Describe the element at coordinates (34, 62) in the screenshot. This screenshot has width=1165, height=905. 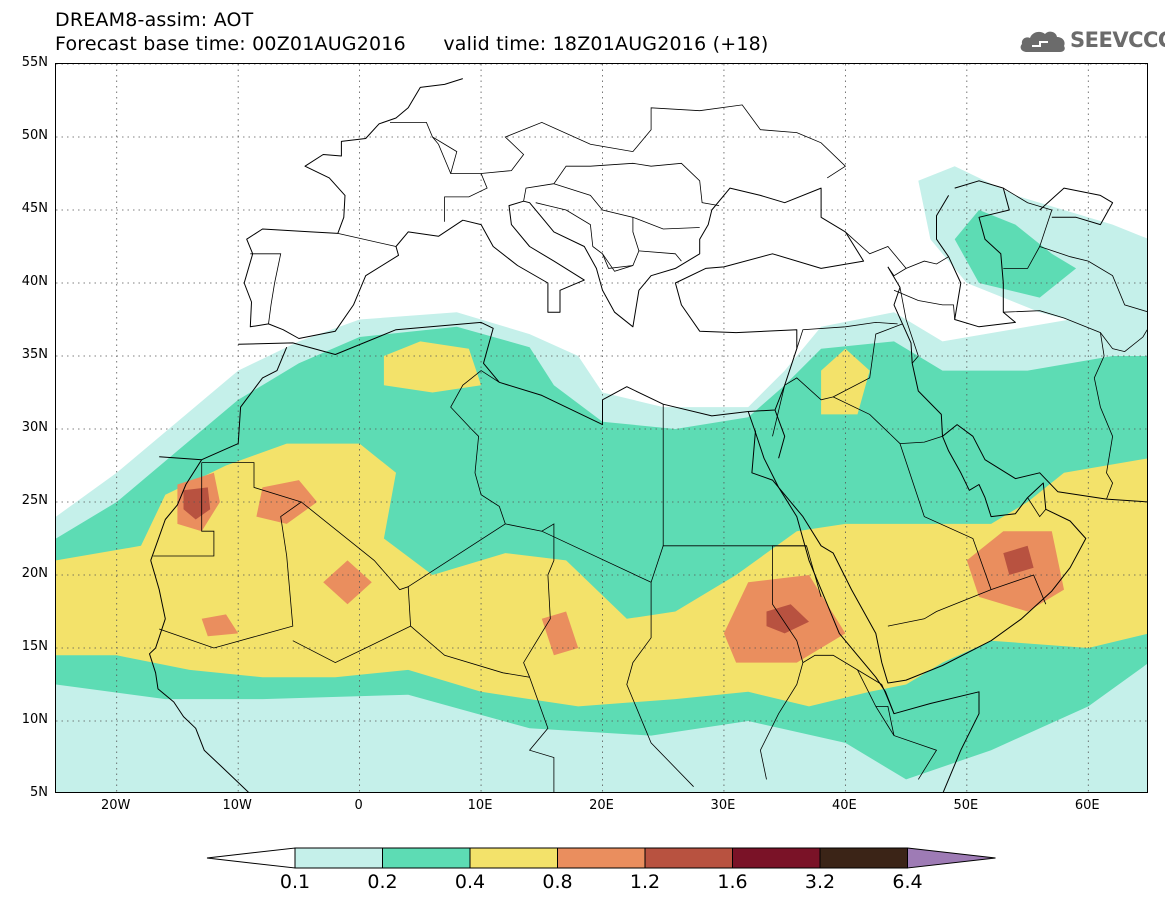
I see `latitude-tick-label: 55N` at that location.